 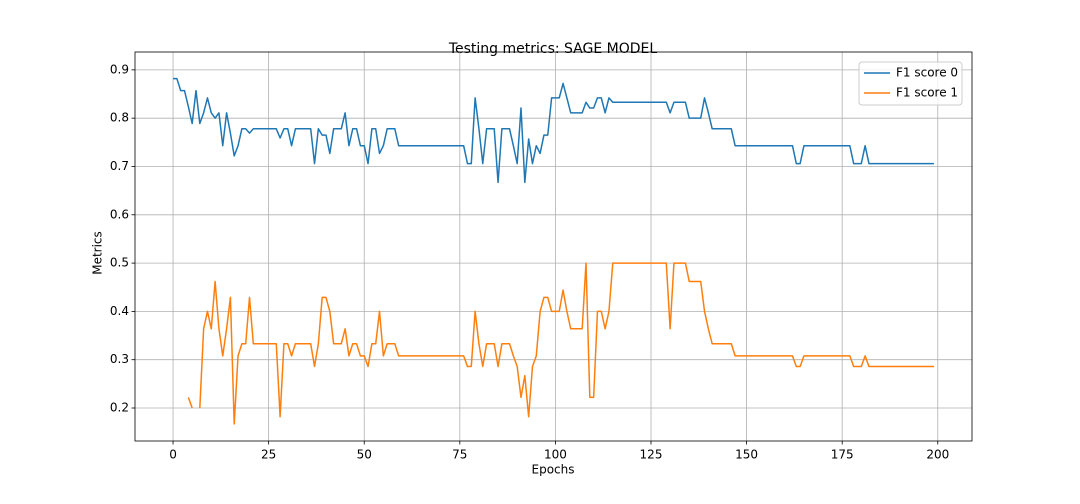 I want to click on y-tick-label: 0.2, so click(x=119, y=408).